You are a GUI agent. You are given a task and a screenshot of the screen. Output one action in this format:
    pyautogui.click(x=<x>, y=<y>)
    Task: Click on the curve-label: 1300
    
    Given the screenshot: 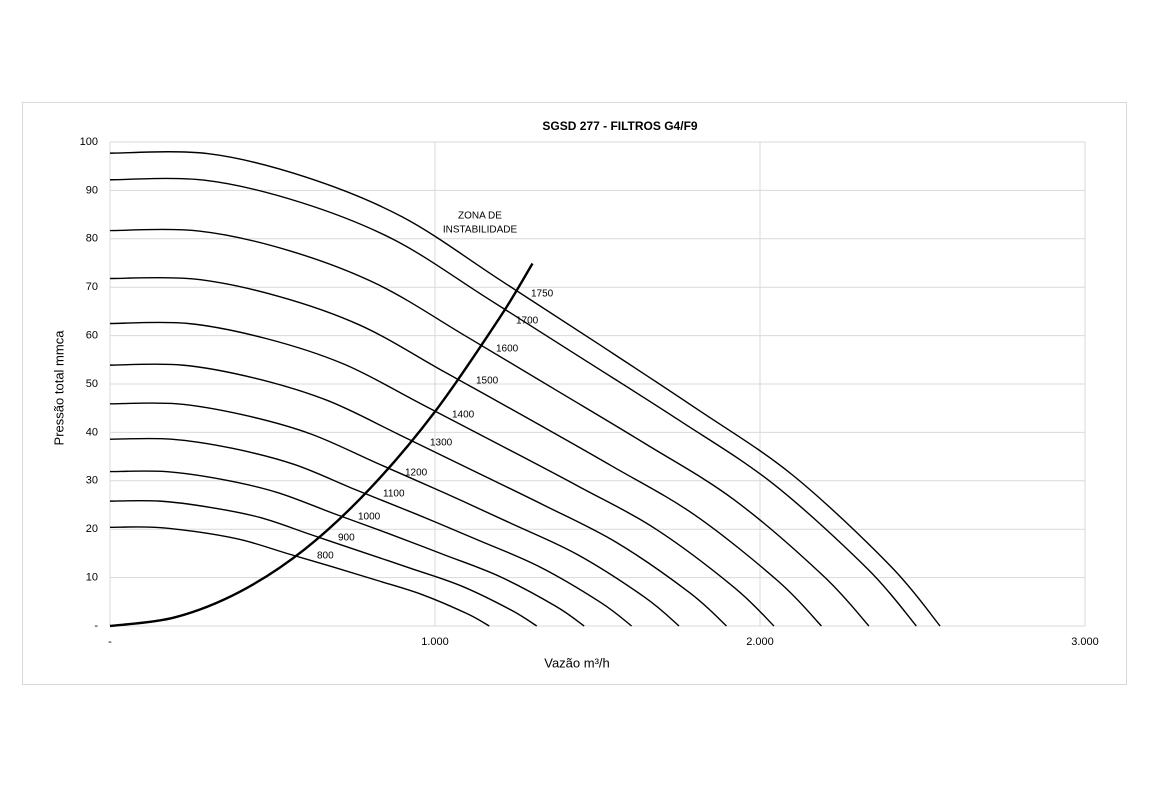 What is the action you would take?
    pyautogui.click(x=441, y=443)
    